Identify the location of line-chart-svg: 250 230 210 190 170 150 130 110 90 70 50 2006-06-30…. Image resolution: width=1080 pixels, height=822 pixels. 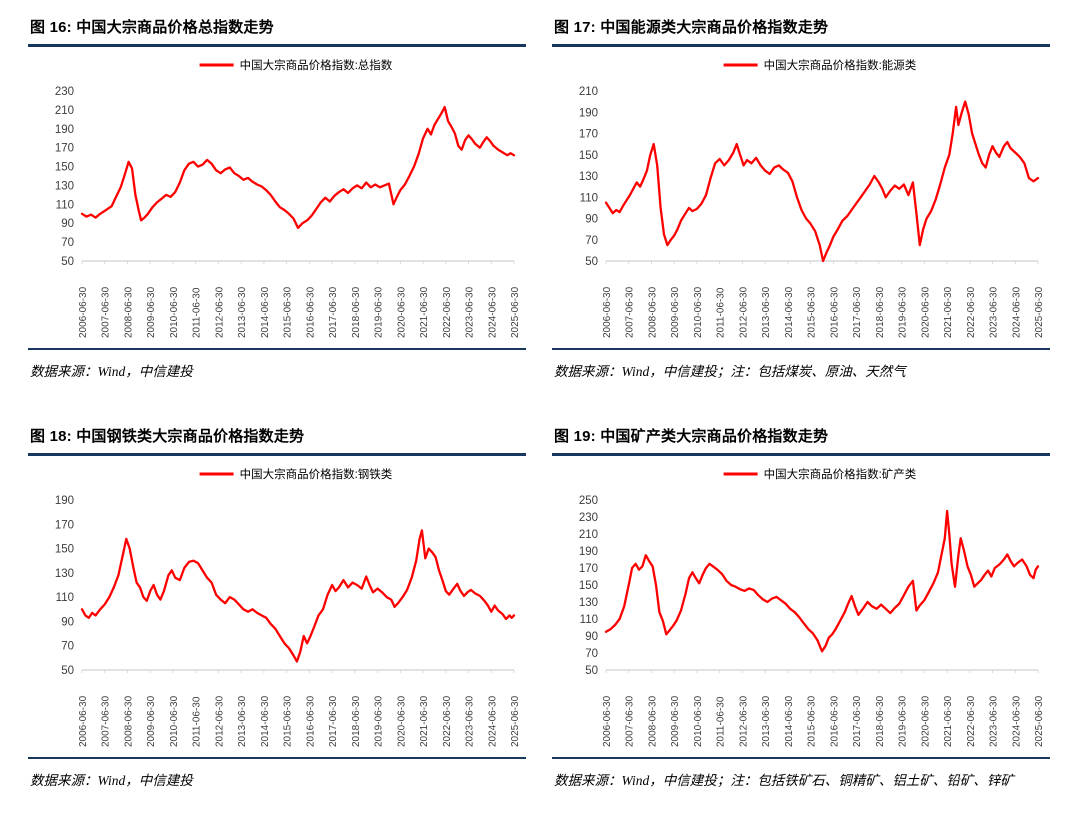
(812, 607).